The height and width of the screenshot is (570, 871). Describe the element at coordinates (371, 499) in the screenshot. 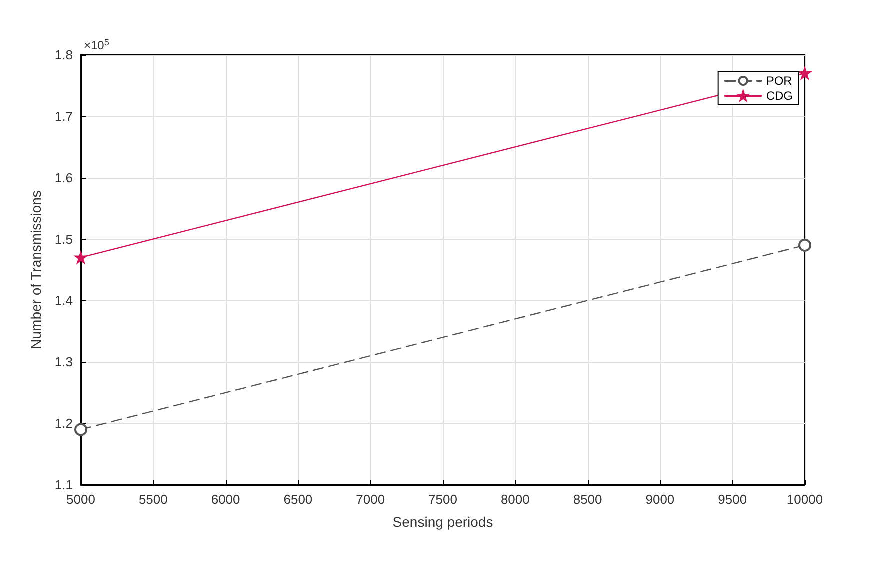

I see `x-tick-label: 7000` at that location.